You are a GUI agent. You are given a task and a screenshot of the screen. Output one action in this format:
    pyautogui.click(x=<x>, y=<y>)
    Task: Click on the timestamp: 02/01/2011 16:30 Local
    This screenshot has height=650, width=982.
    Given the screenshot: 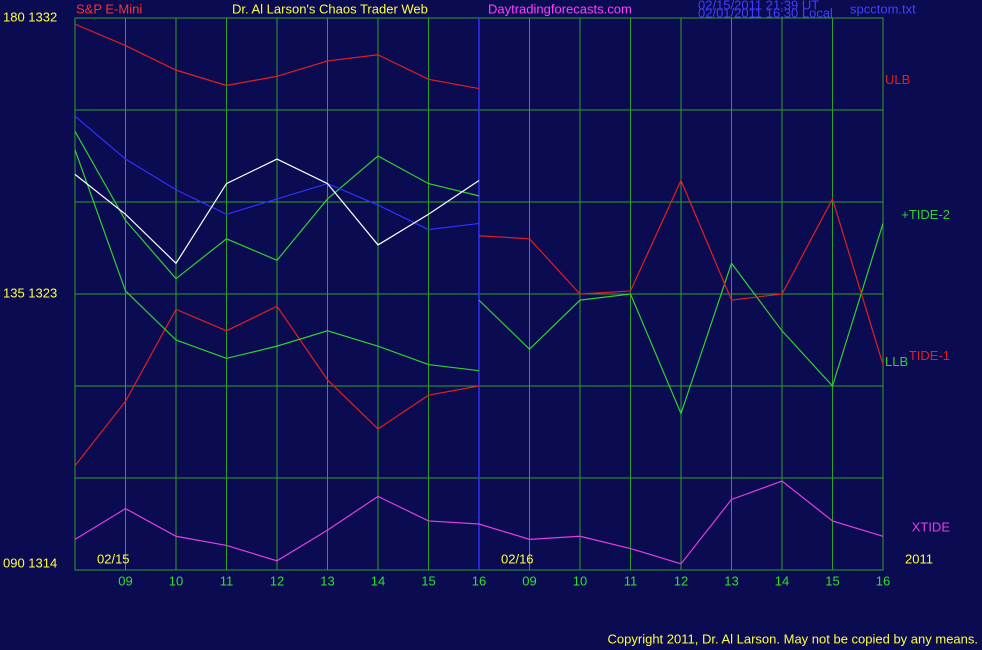 What is the action you would take?
    pyautogui.click(x=765, y=12)
    